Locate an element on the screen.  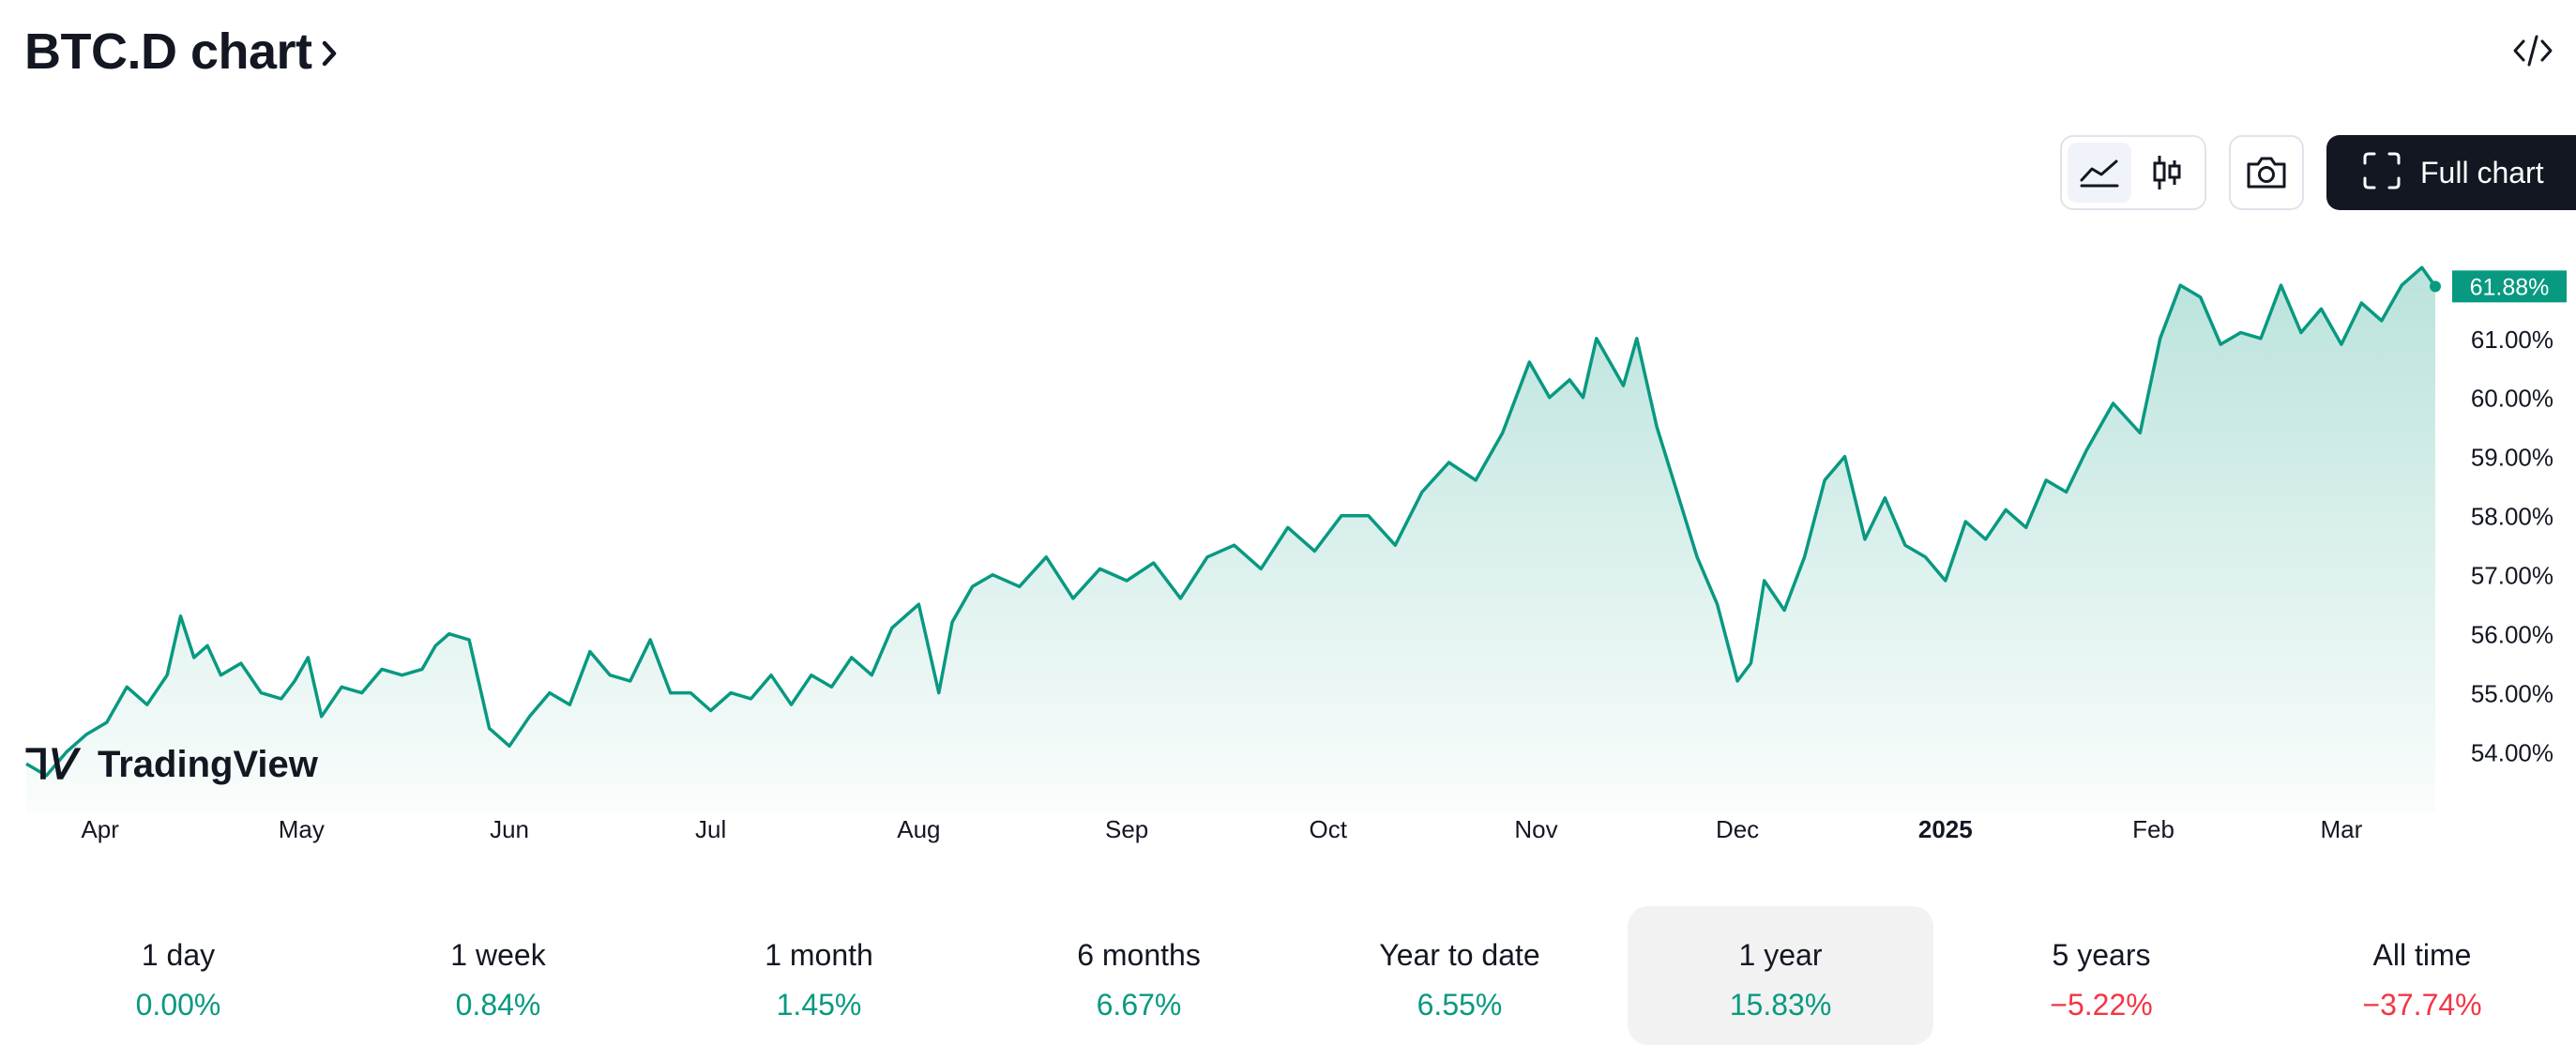
period-label: 5 years is located at coordinates (2101, 955).